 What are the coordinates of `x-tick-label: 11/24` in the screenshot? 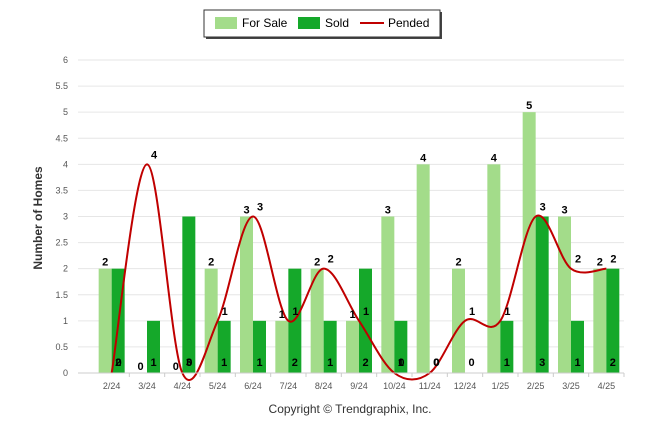 It's located at (430, 386).